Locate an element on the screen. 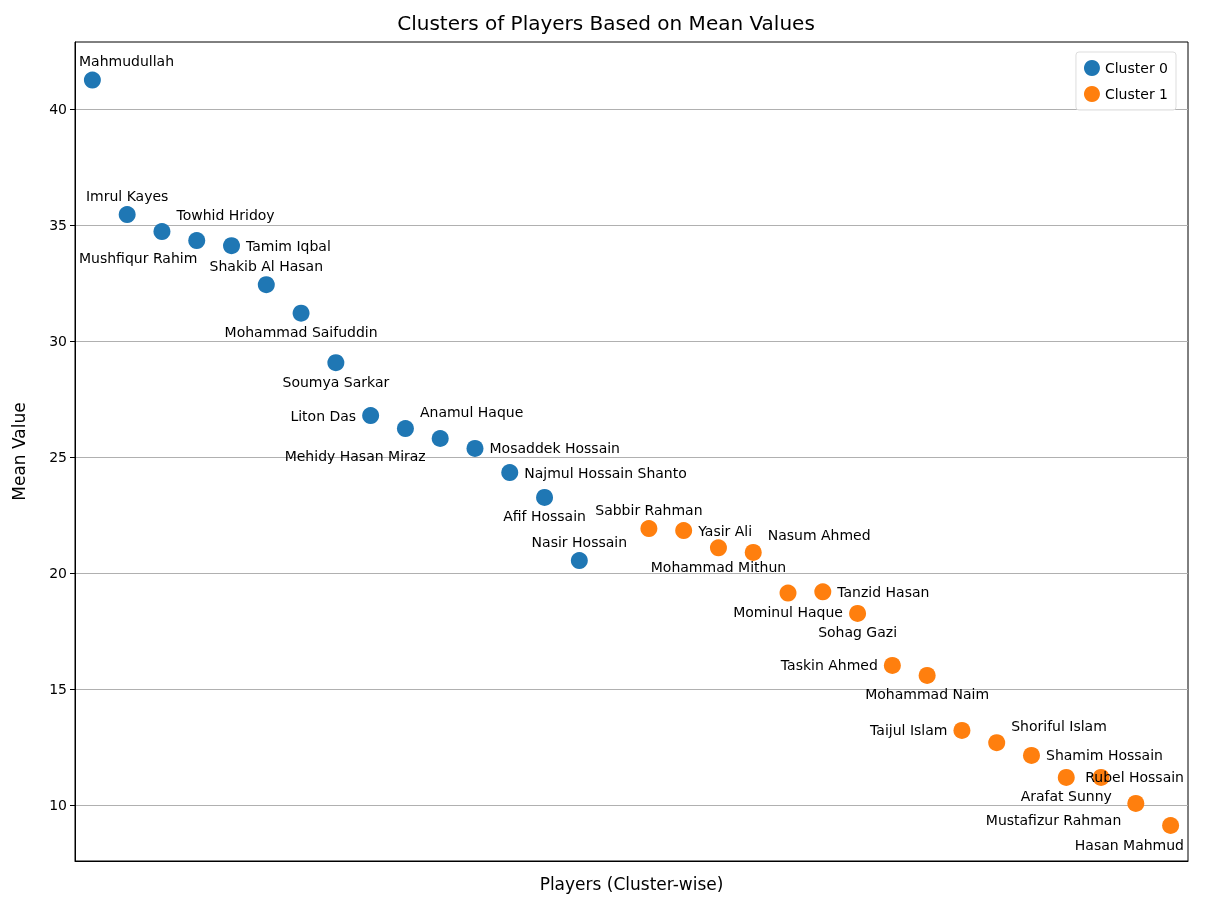 This screenshot has width=1212, height=899. y-axis-title: Mean Value is located at coordinates (18, 451).